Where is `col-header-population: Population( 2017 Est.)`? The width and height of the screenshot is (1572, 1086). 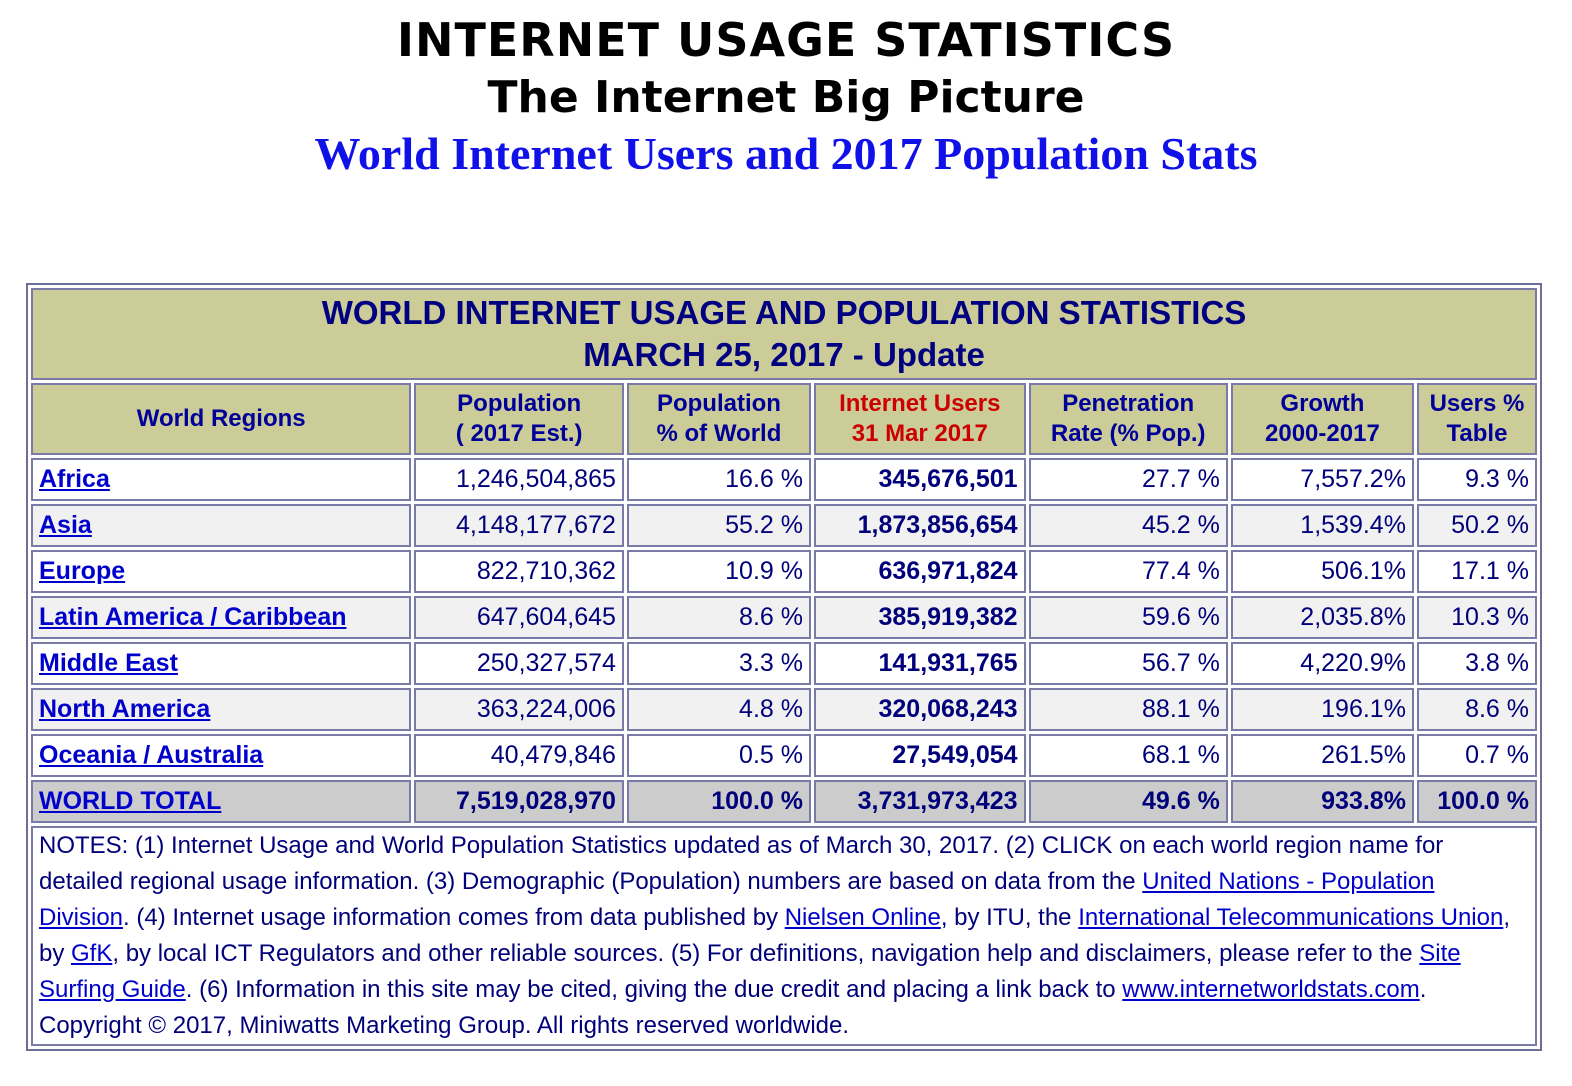
col-header-population: Population( 2017 Est.) is located at coordinates (519, 419).